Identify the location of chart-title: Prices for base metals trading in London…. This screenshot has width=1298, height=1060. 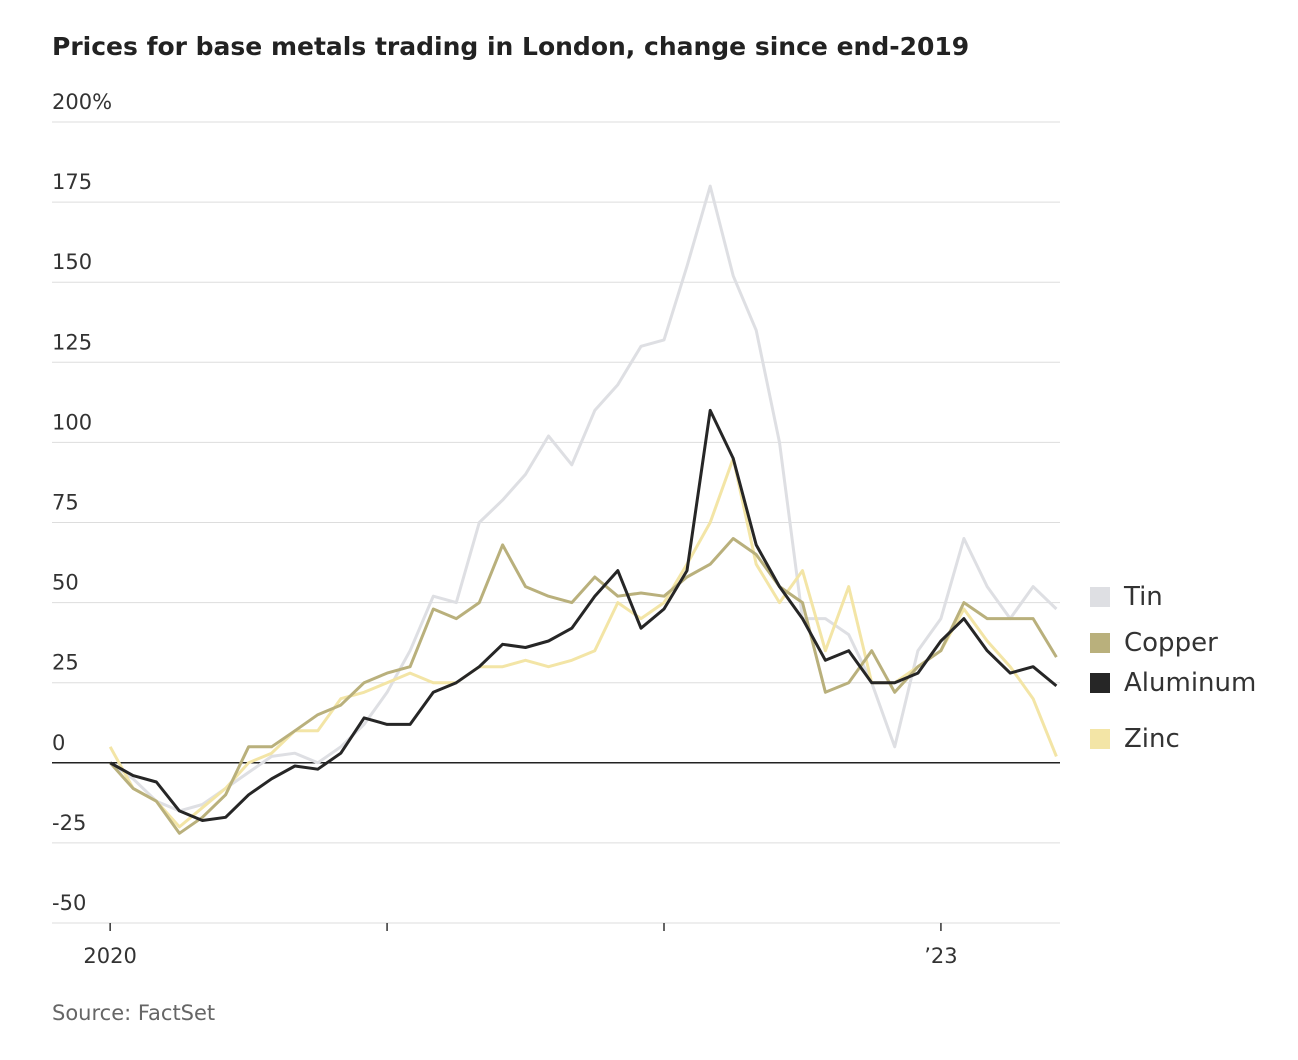
(510, 46).